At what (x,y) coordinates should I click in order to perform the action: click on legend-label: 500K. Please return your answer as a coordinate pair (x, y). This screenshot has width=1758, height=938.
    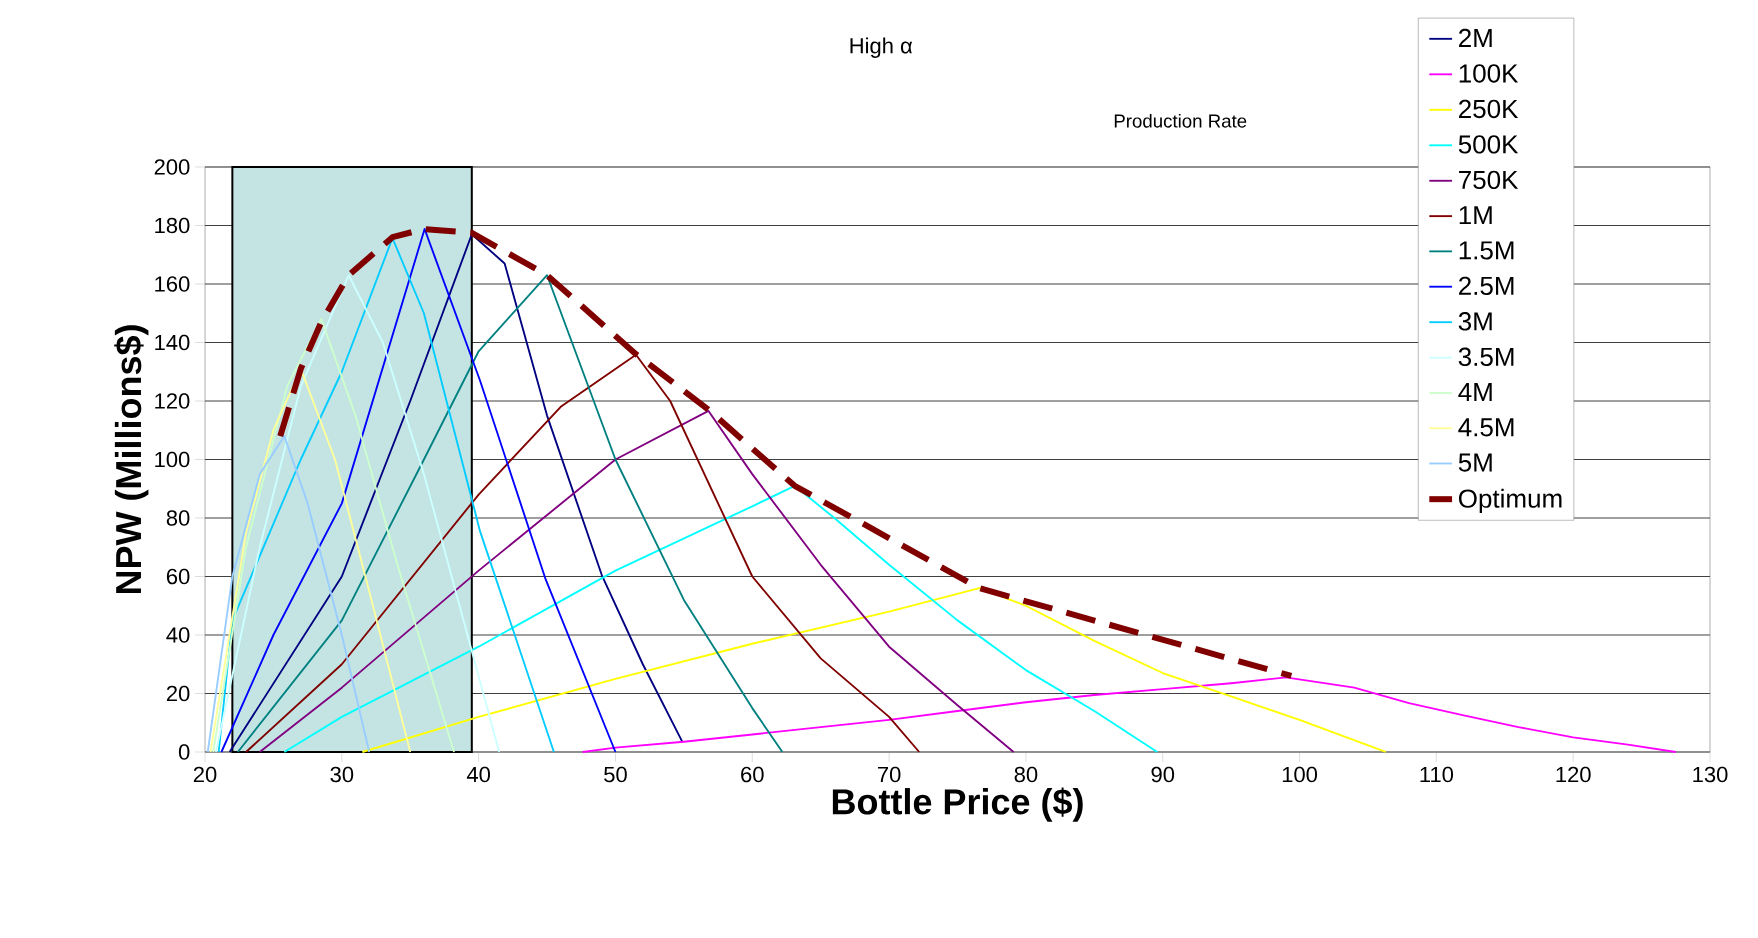
    Looking at the image, I should click on (1488, 144).